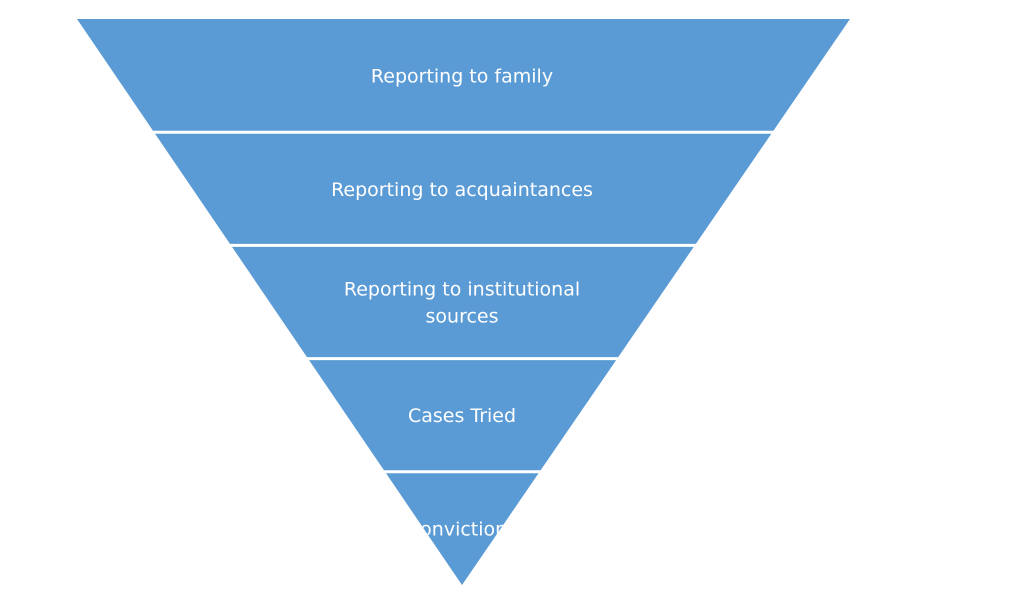  I want to click on funnel-level-label: Reporting to family, so click(462, 77).